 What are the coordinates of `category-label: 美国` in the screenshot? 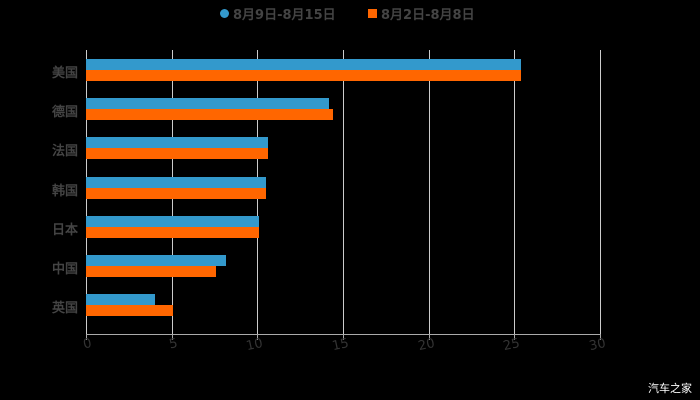 It's located at (64, 73).